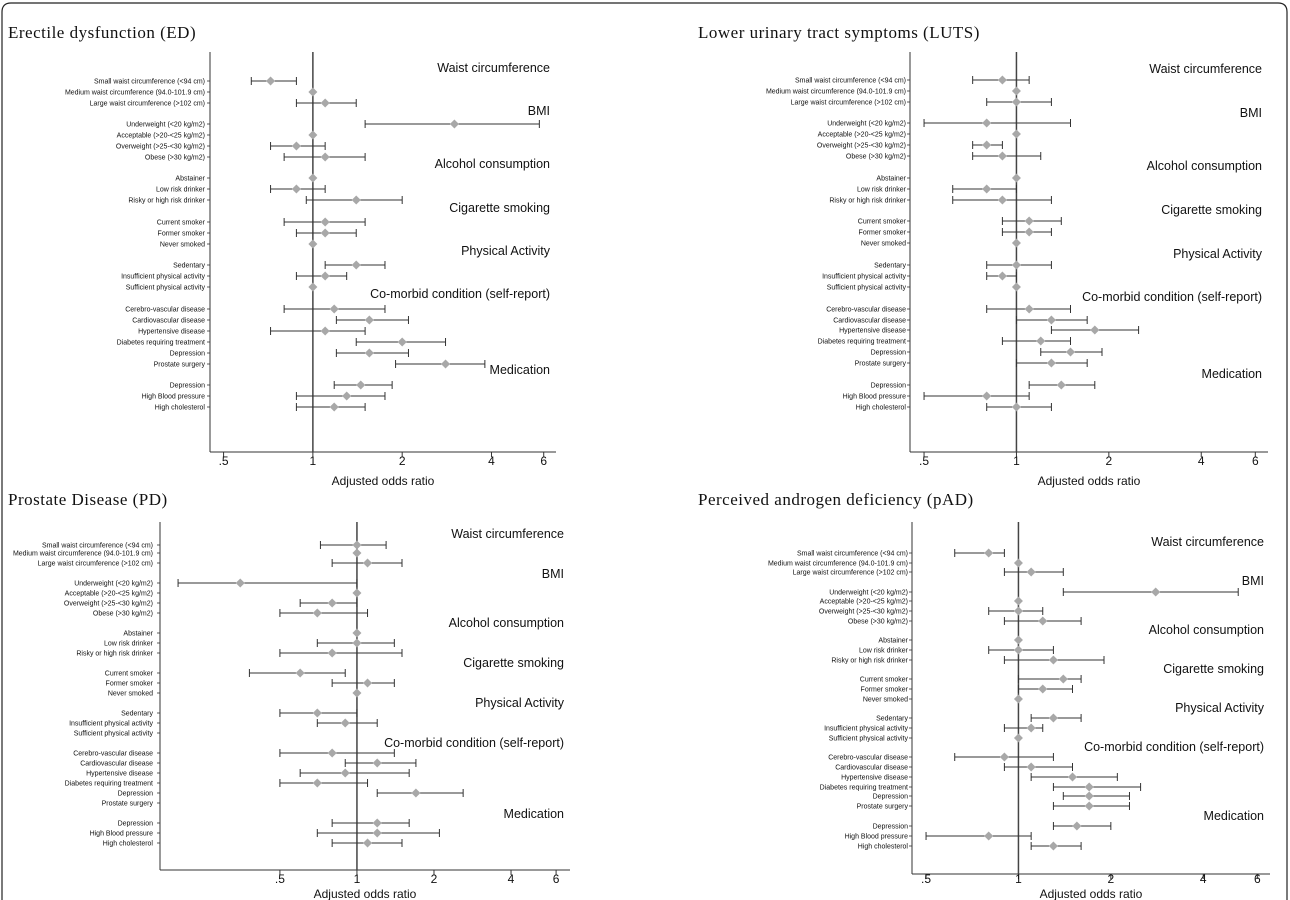  What do you see at coordinates (869, 738) in the screenshot?
I see `row-label: Sufficient physical activity` at bounding box center [869, 738].